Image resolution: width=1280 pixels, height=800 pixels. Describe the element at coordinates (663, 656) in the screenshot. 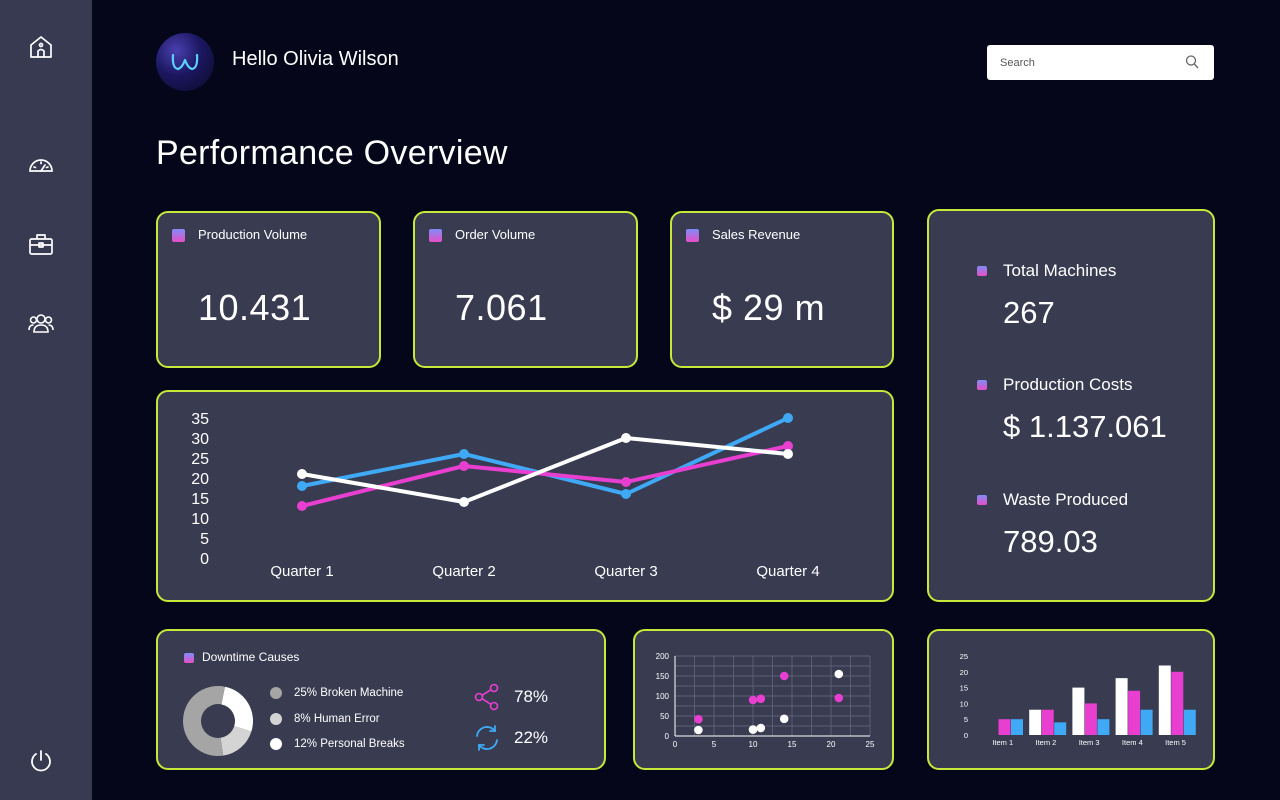

I see `y-tick-label: 200` at that location.